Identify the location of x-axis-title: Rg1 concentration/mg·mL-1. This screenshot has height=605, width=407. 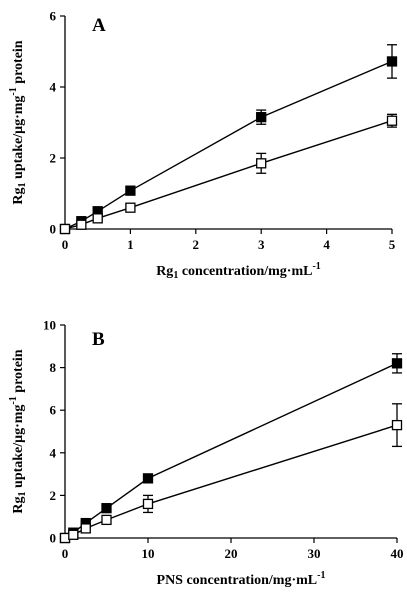
(238, 271).